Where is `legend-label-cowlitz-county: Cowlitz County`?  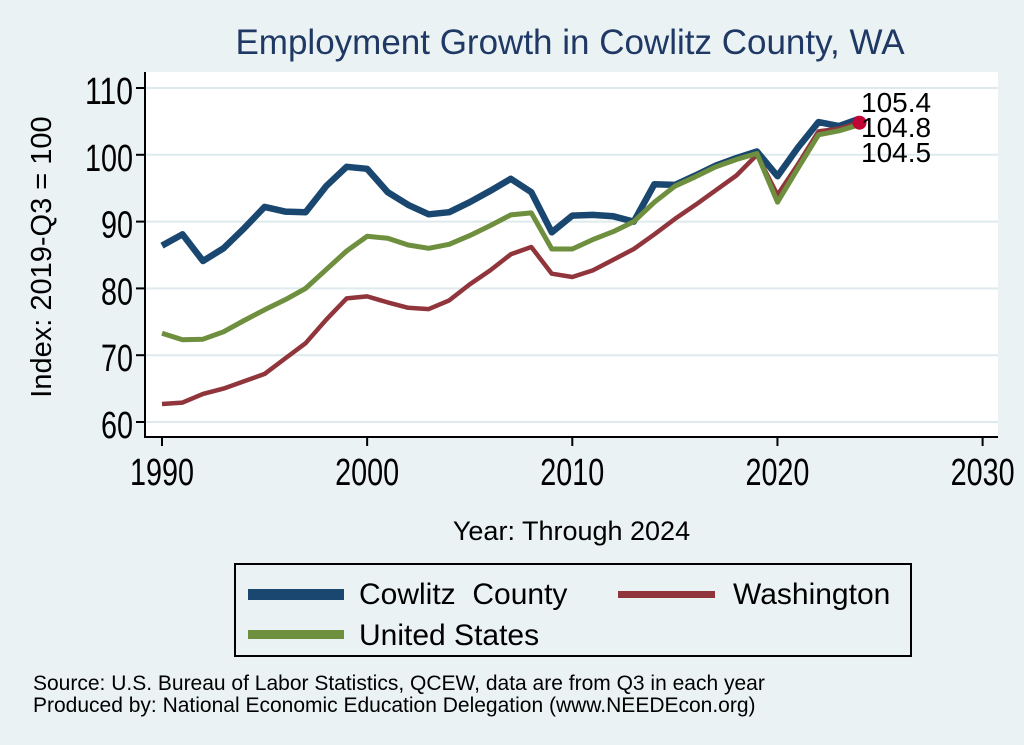
legend-label-cowlitz-county: Cowlitz County is located at coordinates (463, 594).